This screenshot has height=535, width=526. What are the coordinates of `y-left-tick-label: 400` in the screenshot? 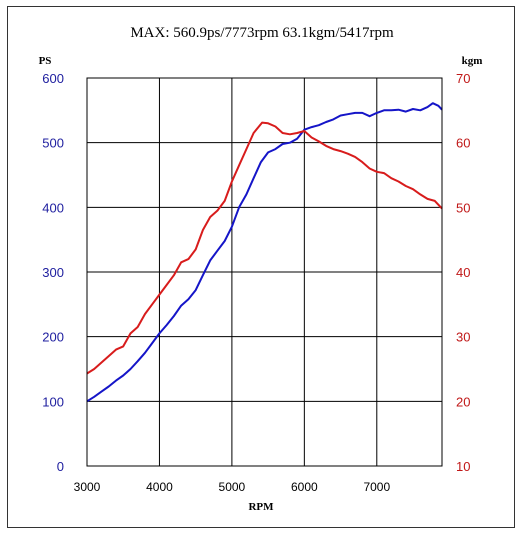 It's located at (53, 207).